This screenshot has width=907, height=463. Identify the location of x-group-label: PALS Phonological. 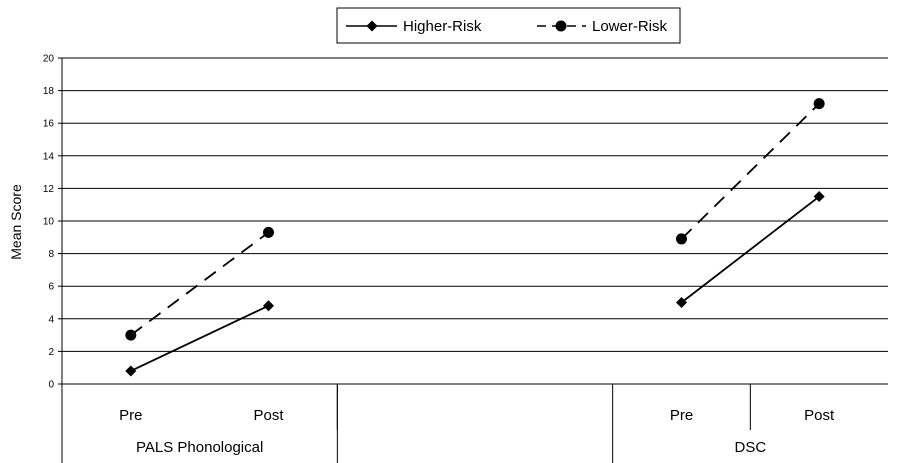
(199, 447).